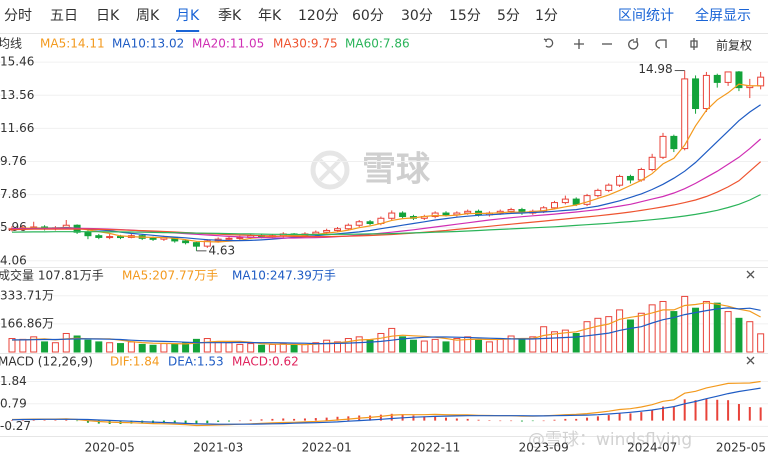 This screenshot has width=768, height=462. Describe the element at coordinates (13, 161) in the screenshot. I see `y-tick-label: 9.76` at that location.